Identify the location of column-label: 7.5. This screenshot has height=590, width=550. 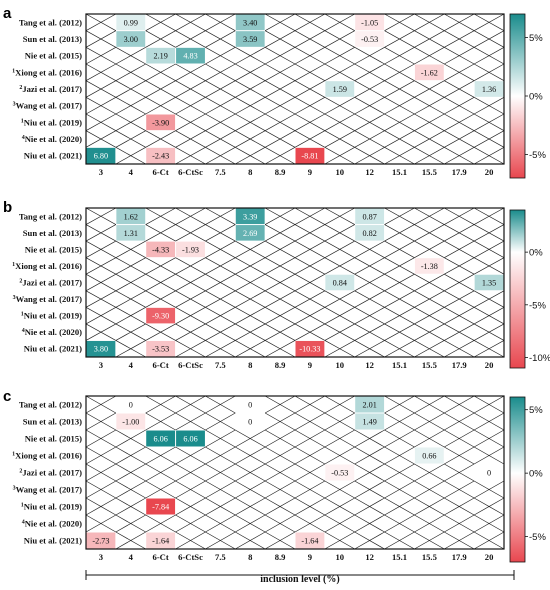
(220, 172).